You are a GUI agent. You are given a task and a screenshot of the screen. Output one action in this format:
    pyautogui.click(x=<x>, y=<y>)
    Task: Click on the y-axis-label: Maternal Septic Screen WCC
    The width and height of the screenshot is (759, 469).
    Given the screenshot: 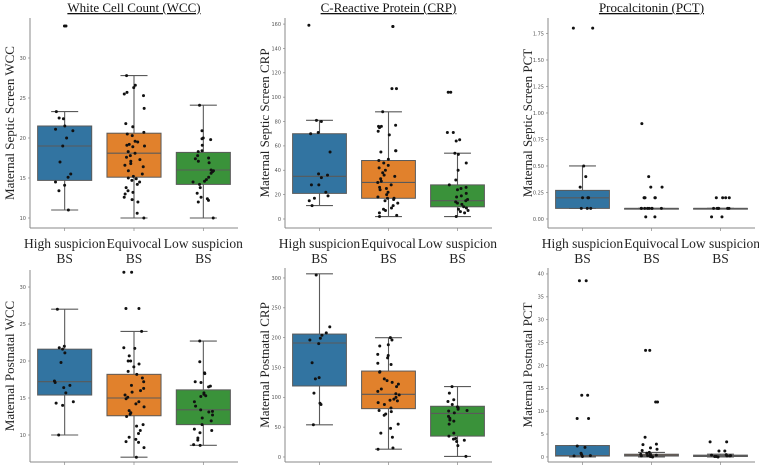 What is the action you would take?
    pyautogui.click(x=9, y=123)
    